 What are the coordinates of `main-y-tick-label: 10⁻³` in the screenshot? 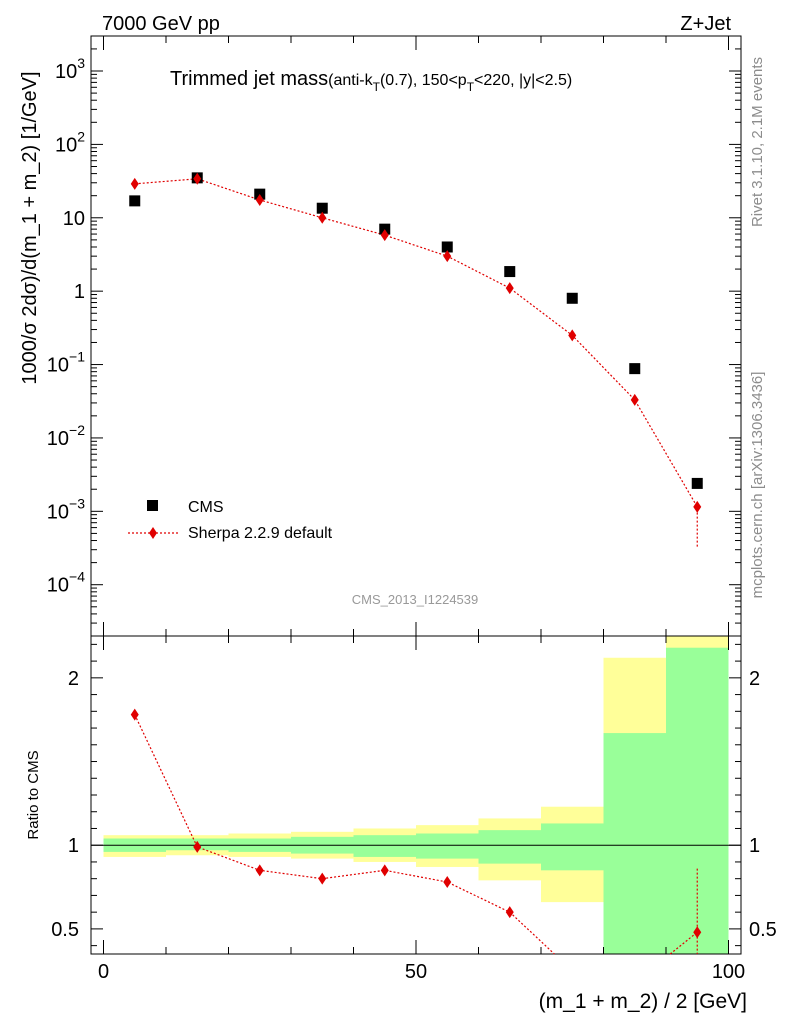 It's located at (66, 509).